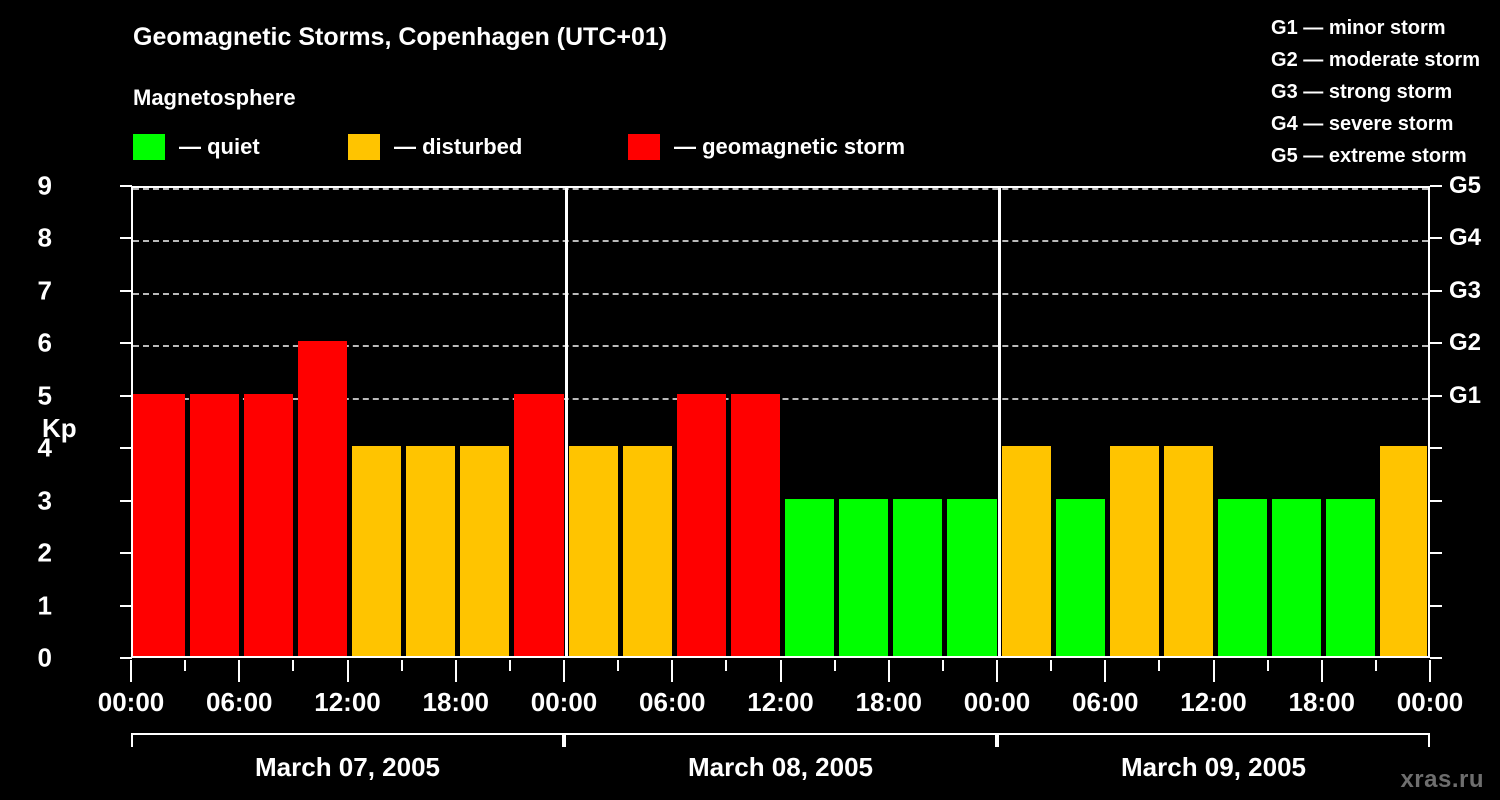  Describe the element at coordinates (400, 37) in the screenshot. I see `page-title: Geomagnetic Storms, Copenhagen (UTC+01)` at that location.